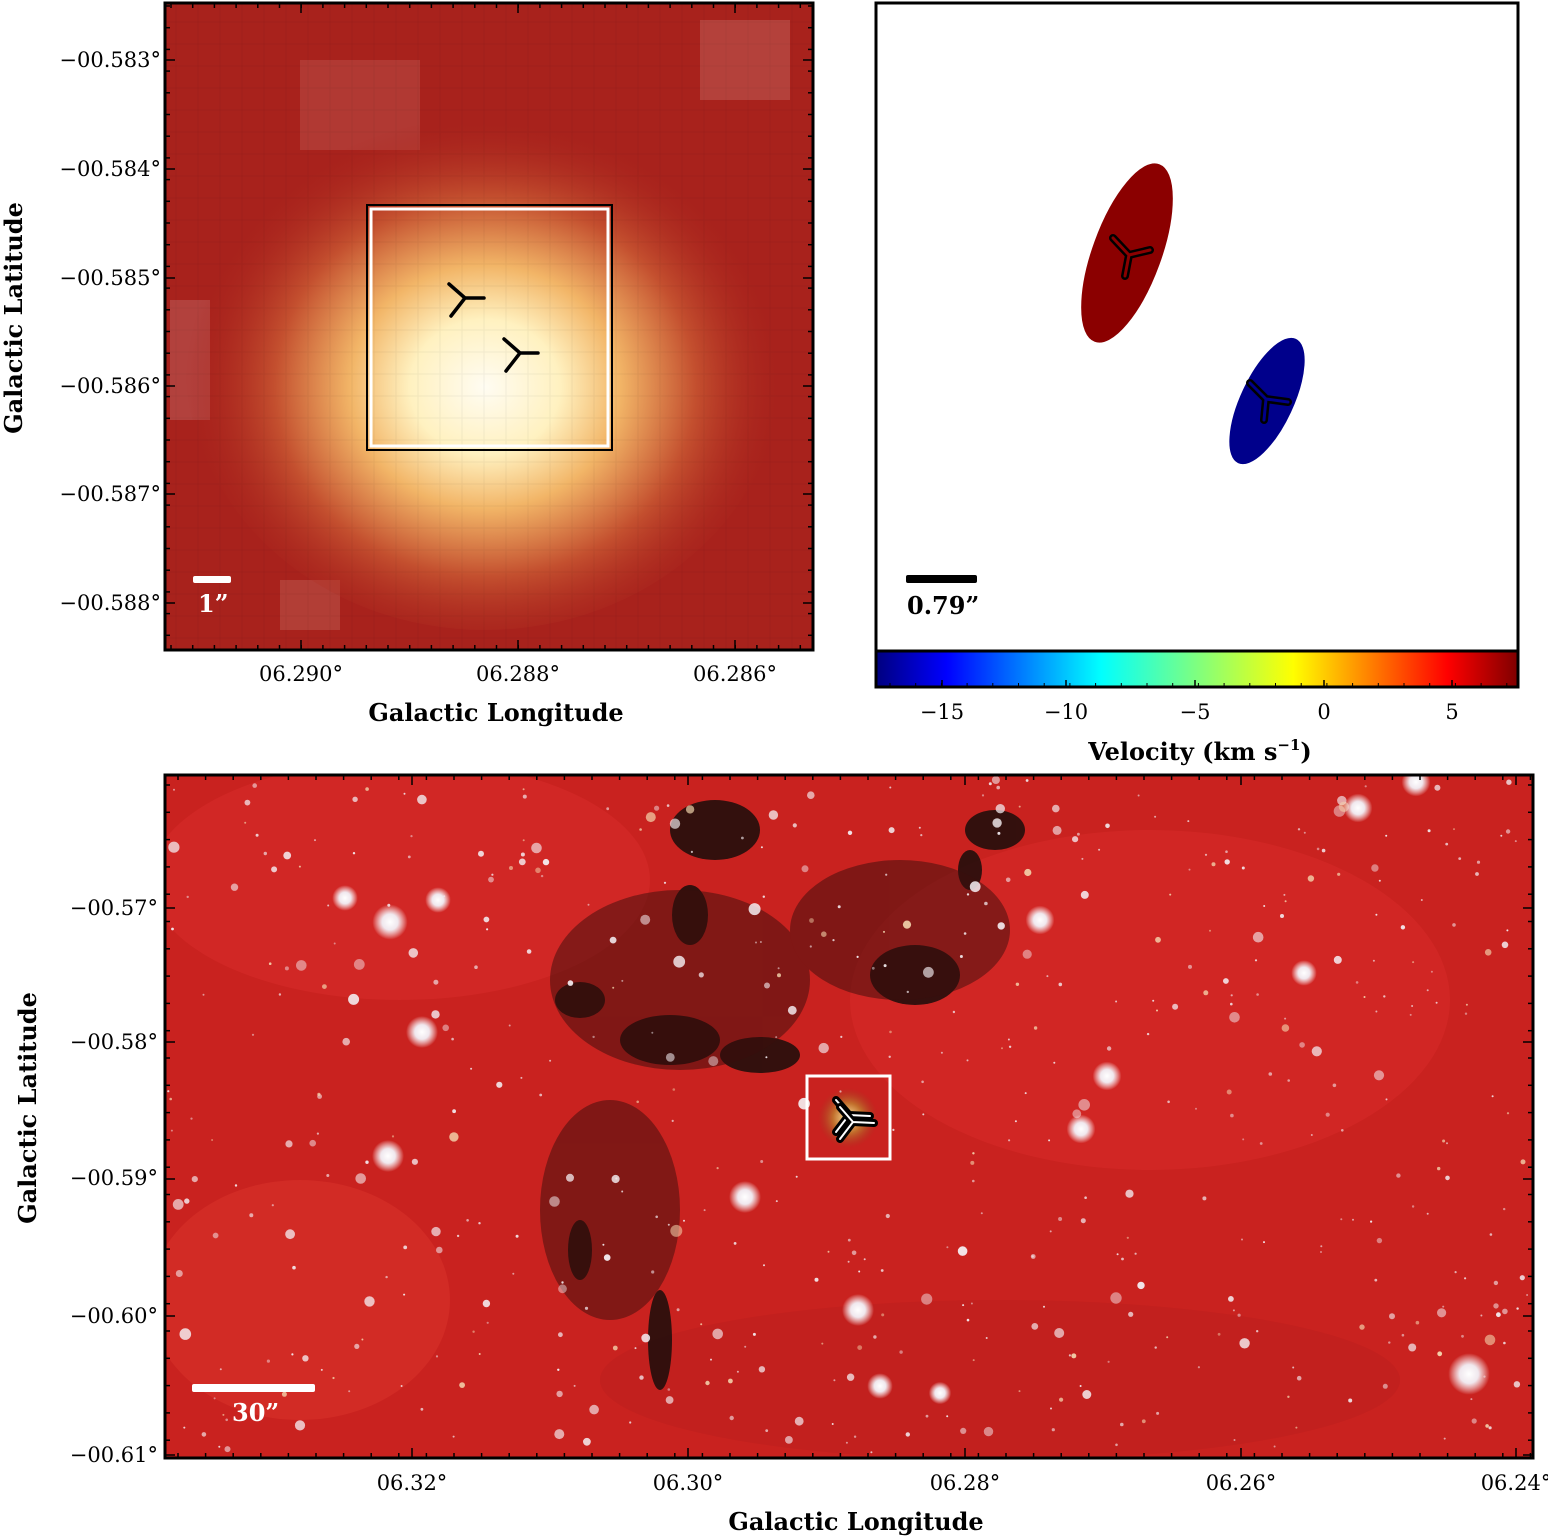 Image resolution: width=1548 pixels, height=1538 pixels. Describe the element at coordinates (1195, 712) in the screenshot. I see `colorbar-tick-label: −5` at that location.